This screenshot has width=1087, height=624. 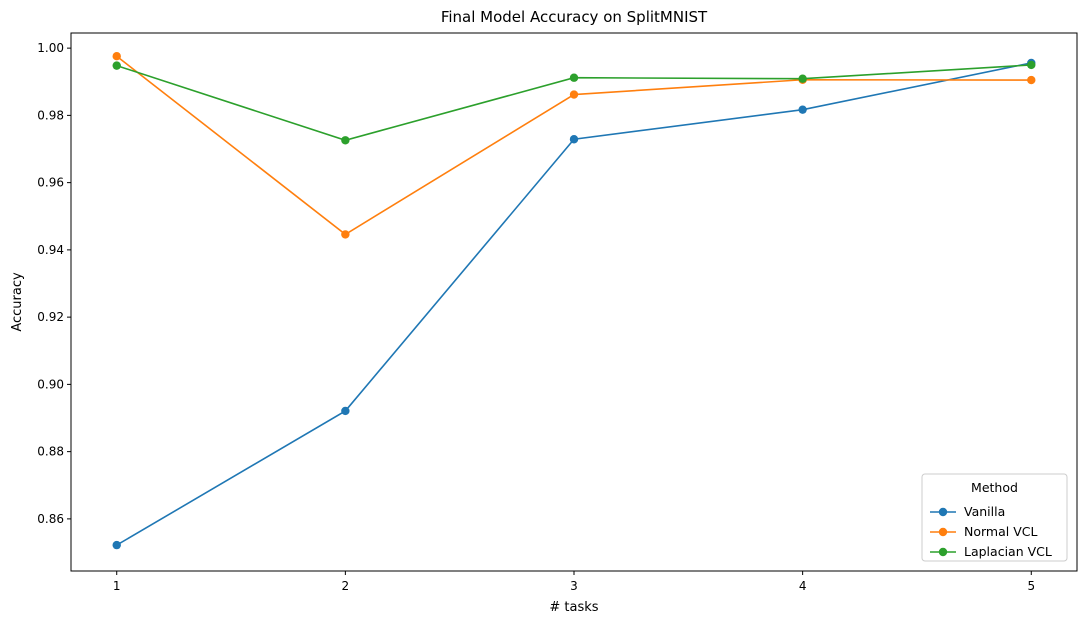 What do you see at coordinates (50, 317) in the screenshot?
I see `y-tick-label: 0.92` at bounding box center [50, 317].